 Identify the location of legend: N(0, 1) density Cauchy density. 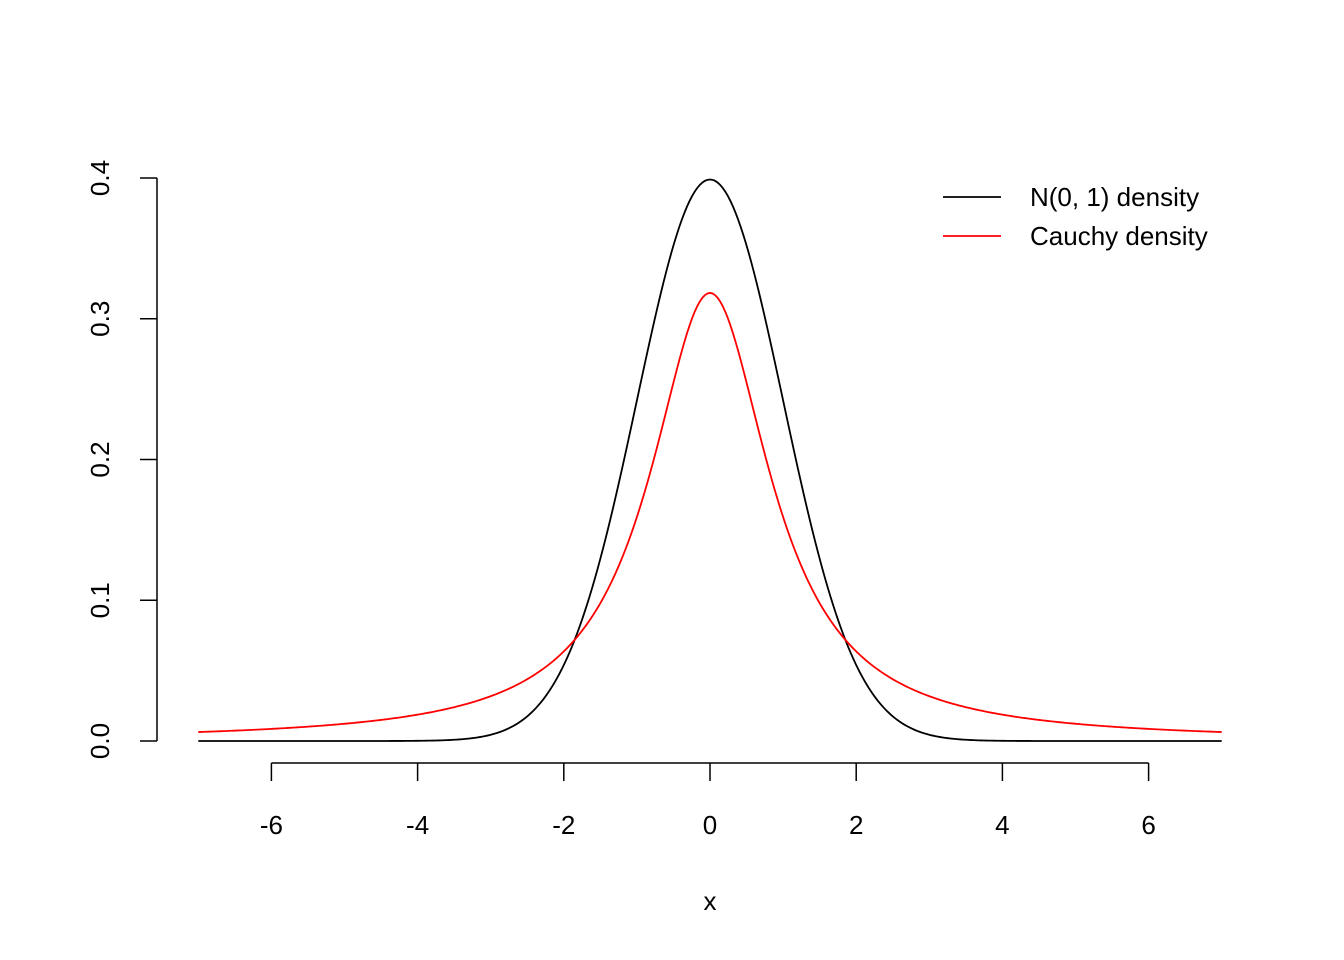
(1075, 216).